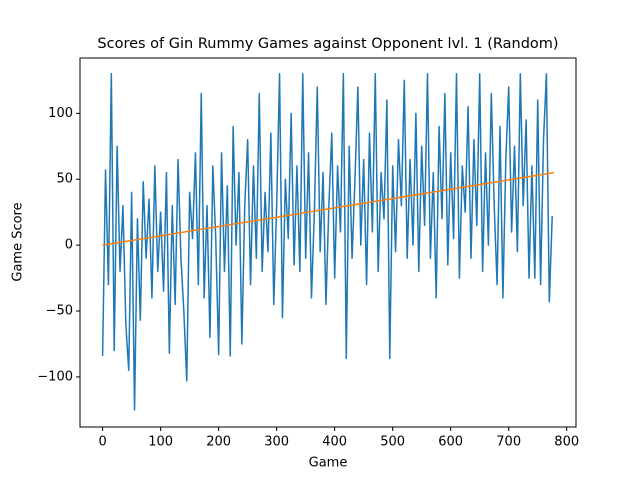 This screenshot has width=640, height=480. Describe the element at coordinates (328, 463) in the screenshot. I see `x-axis-label: Game` at that location.